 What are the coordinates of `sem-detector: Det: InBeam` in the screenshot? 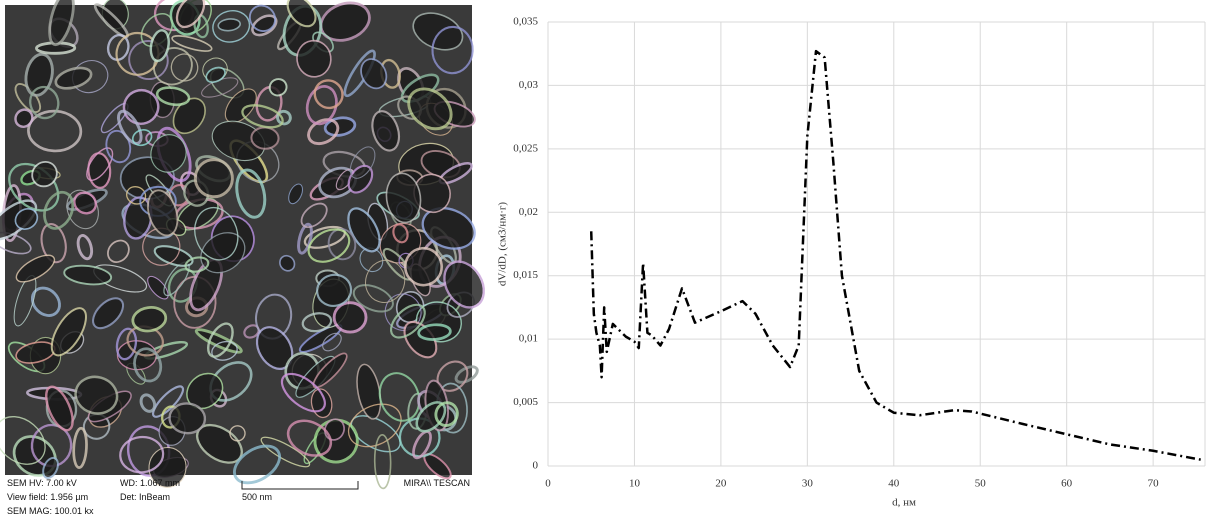 It's located at (145, 497).